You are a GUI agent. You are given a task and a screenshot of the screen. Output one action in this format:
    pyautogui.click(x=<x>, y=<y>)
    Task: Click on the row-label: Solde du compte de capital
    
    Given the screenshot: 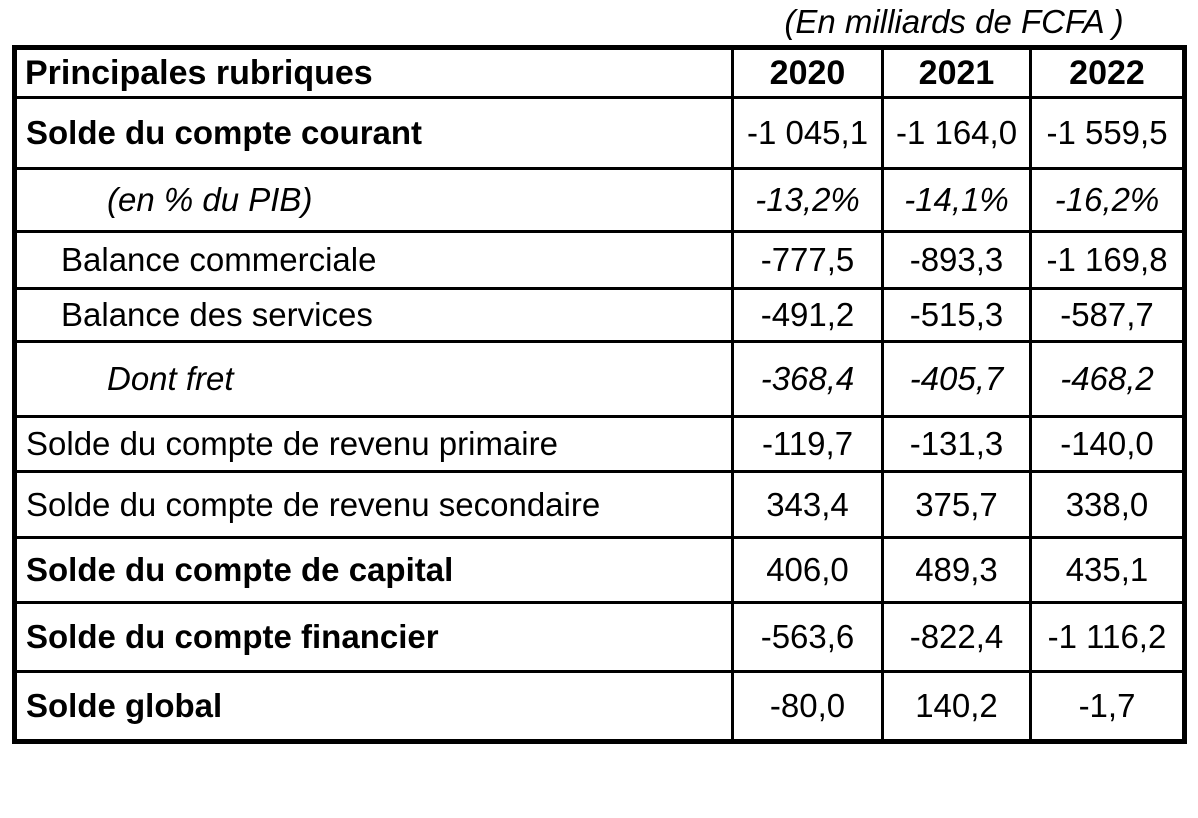 What is the action you would take?
    pyautogui.click(x=373, y=570)
    